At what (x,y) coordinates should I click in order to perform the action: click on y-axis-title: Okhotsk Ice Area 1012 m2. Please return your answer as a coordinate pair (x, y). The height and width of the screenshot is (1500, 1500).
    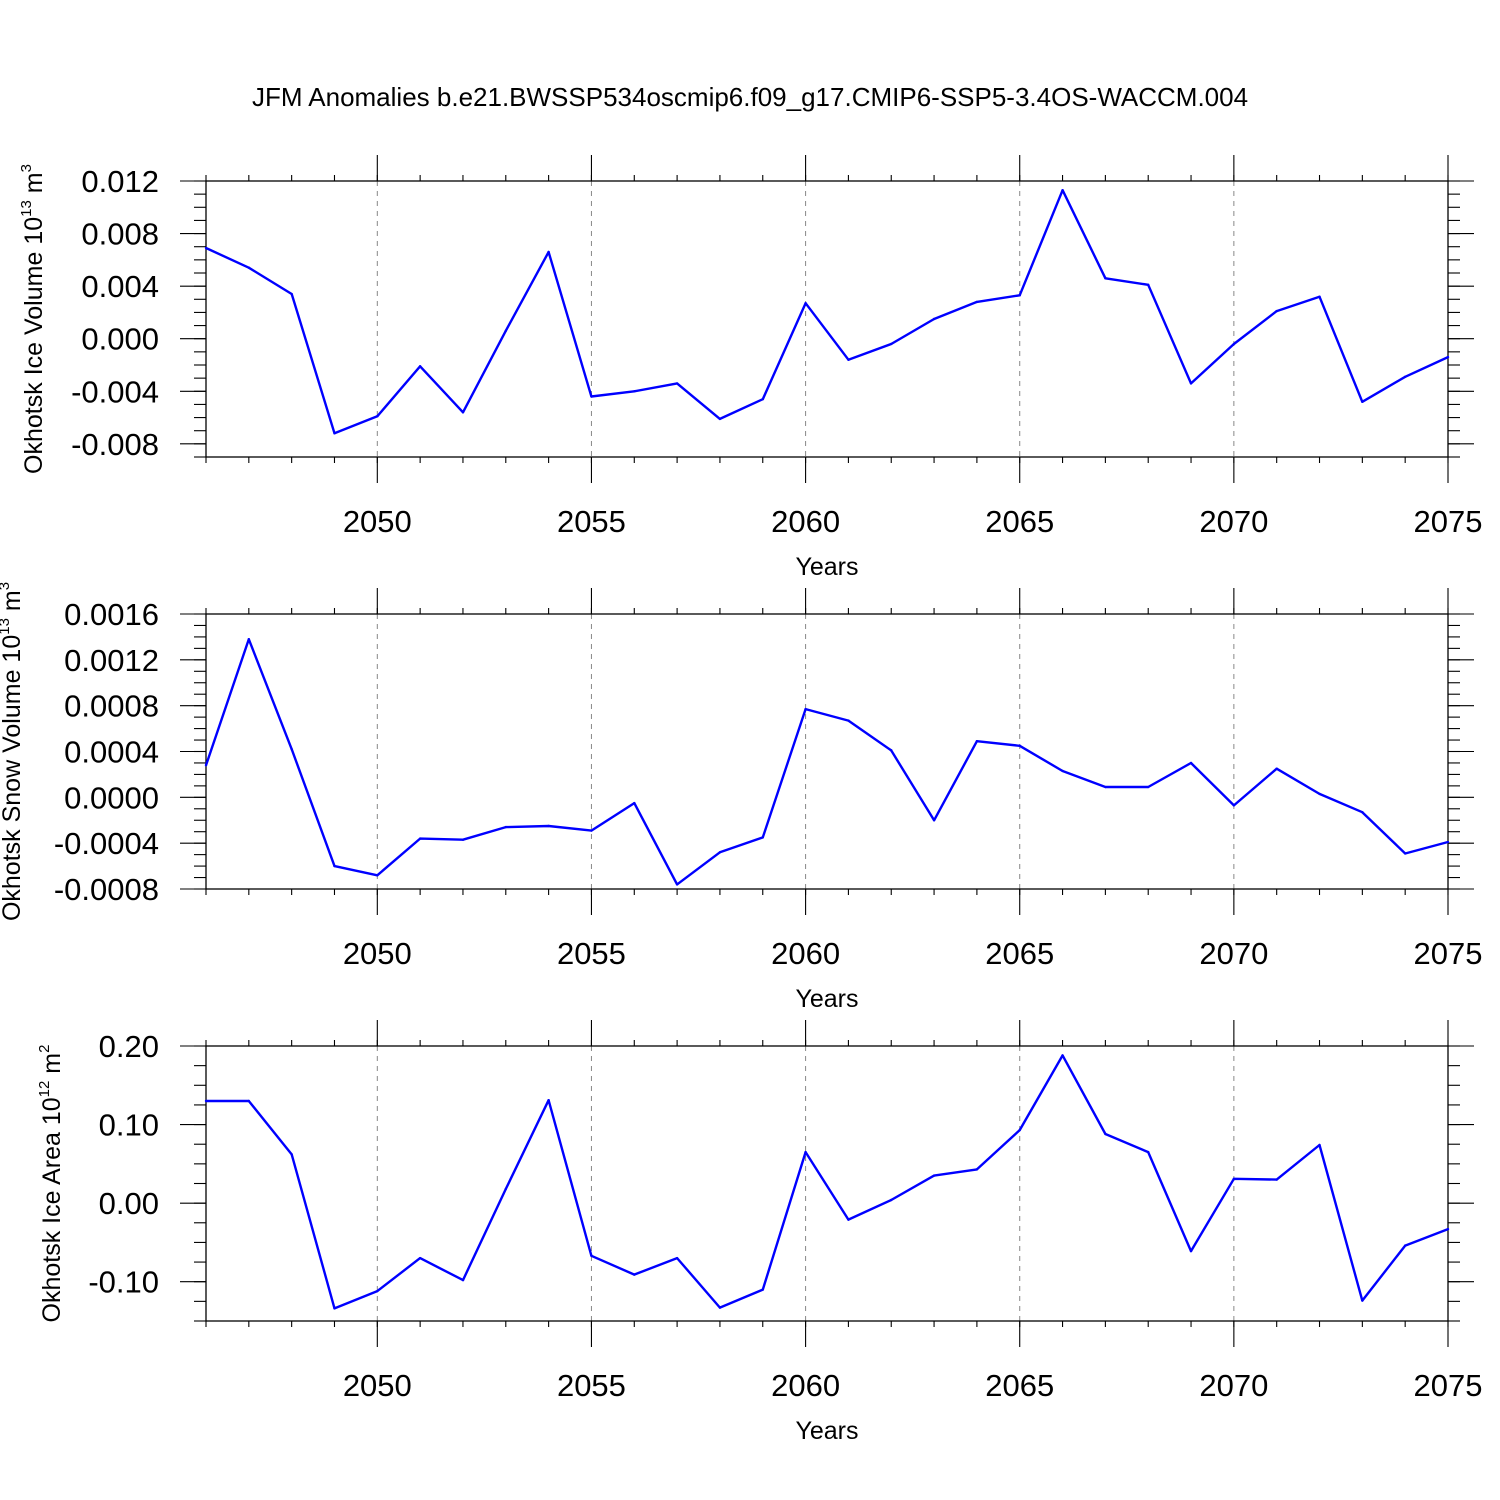
    Looking at the image, I should click on (51, 1184).